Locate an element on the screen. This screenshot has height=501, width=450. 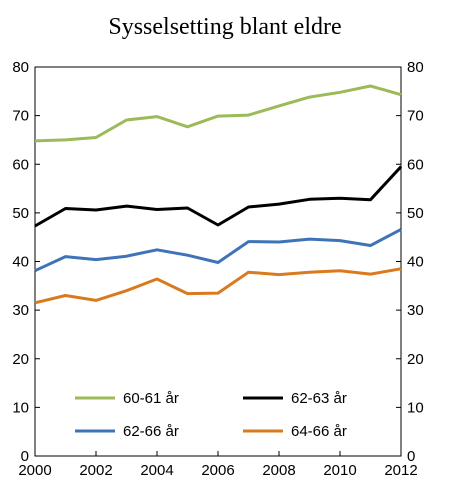
chart-title: Sysselsetting blant eldre is located at coordinates (224, 27).